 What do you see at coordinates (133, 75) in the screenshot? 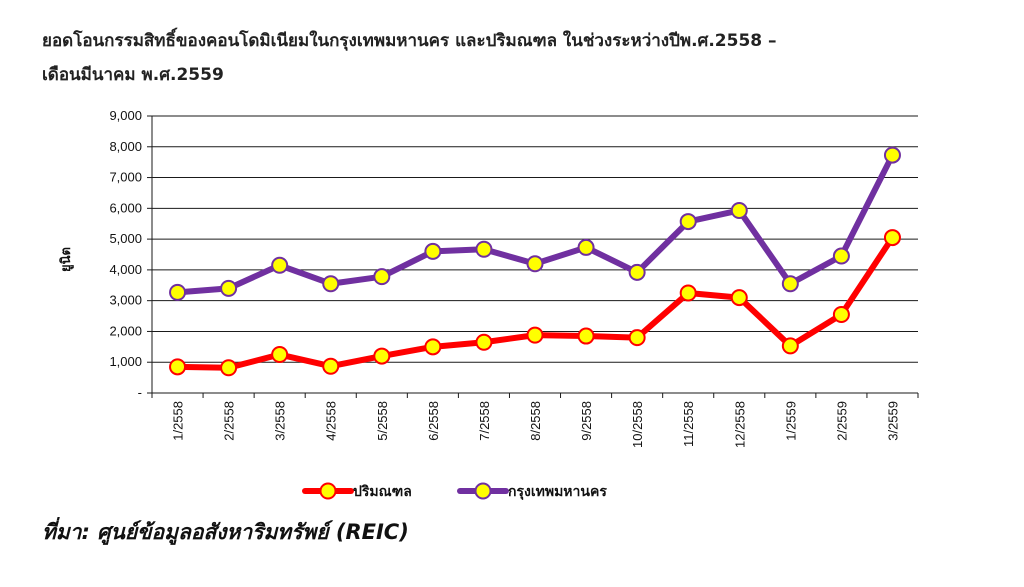
I see `chart-title-line2: เดือนมีนาคม พ.ศ.2559` at bounding box center [133, 75].